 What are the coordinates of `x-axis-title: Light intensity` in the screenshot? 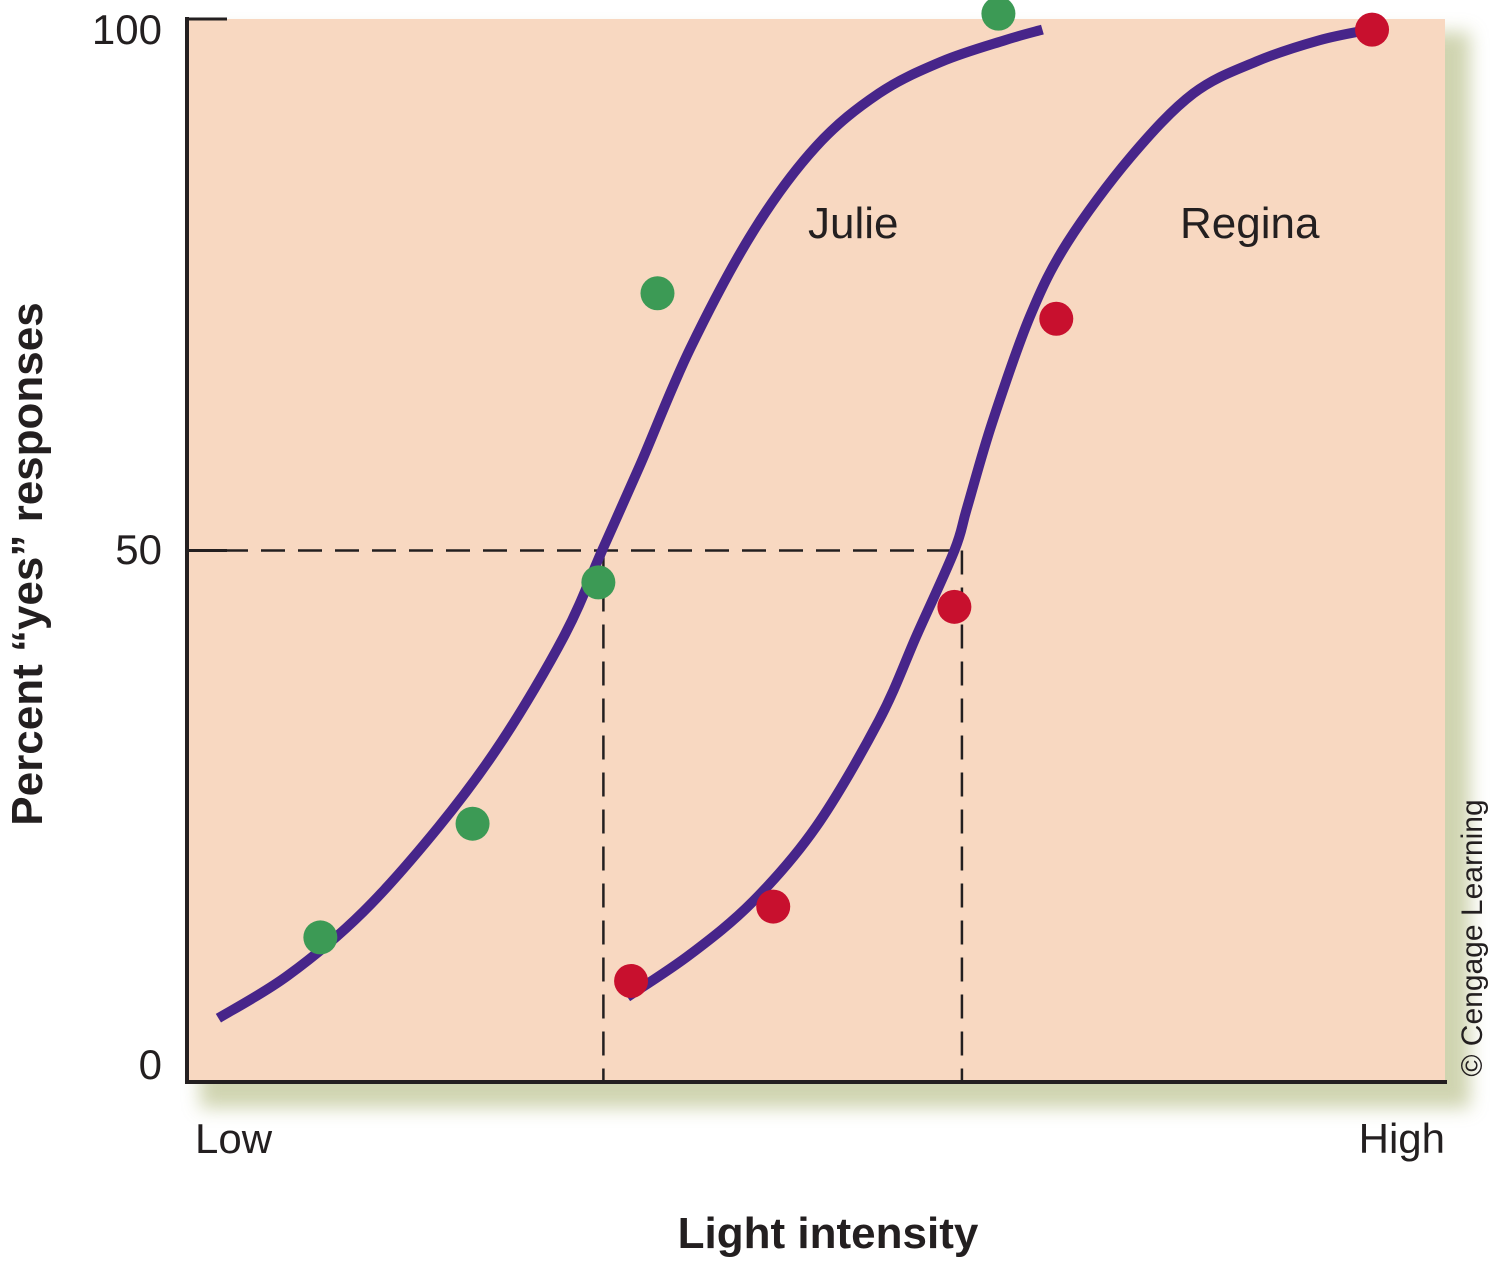 It's located at (828, 1233).